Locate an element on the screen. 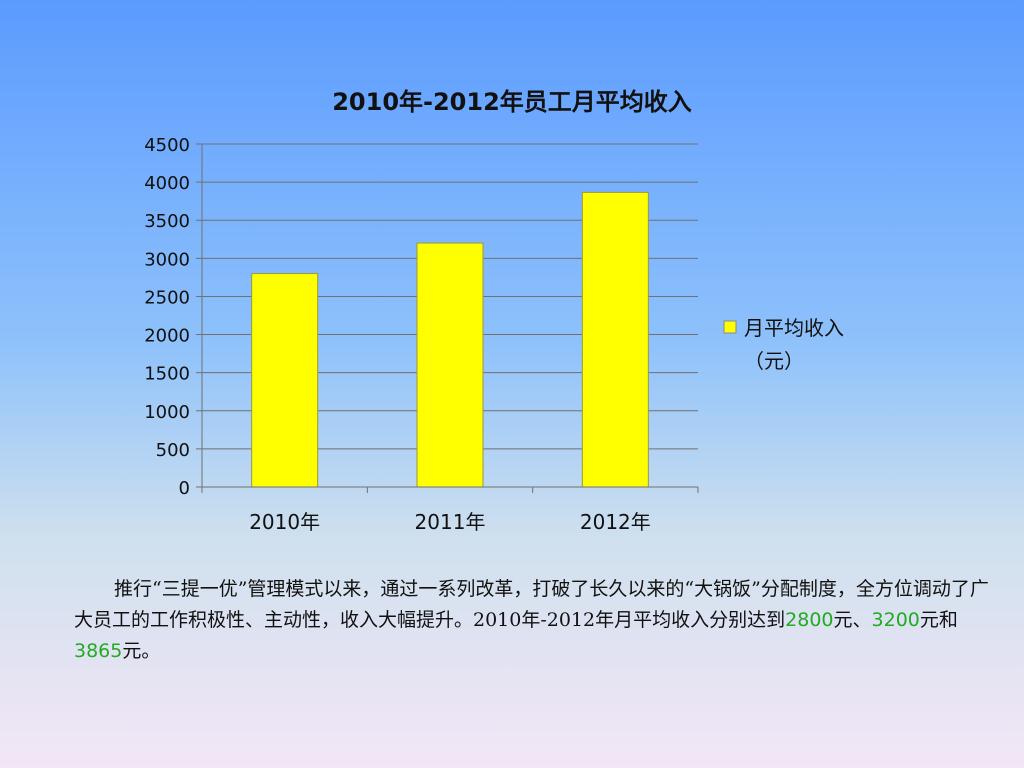 This screenshot has width=1024, height=768. value-2010: 2800 is located at coordinates (809, 620).